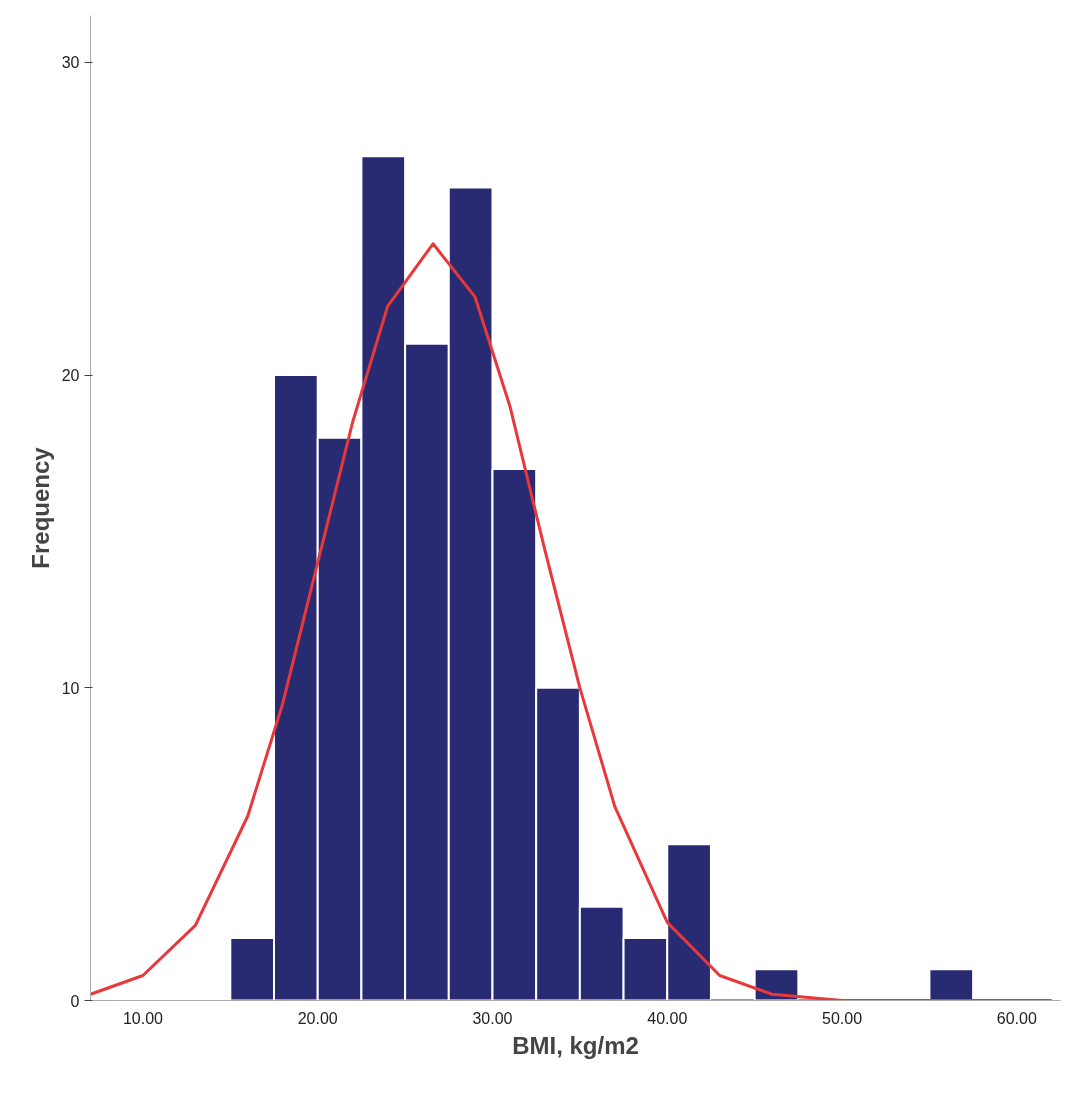 Image resolution: width=1082 pixels, height=1101 pixels. Describe the element at coordinates (667, 1018) in the screenshot. I see `x-tick-label: 40.00` at that location.